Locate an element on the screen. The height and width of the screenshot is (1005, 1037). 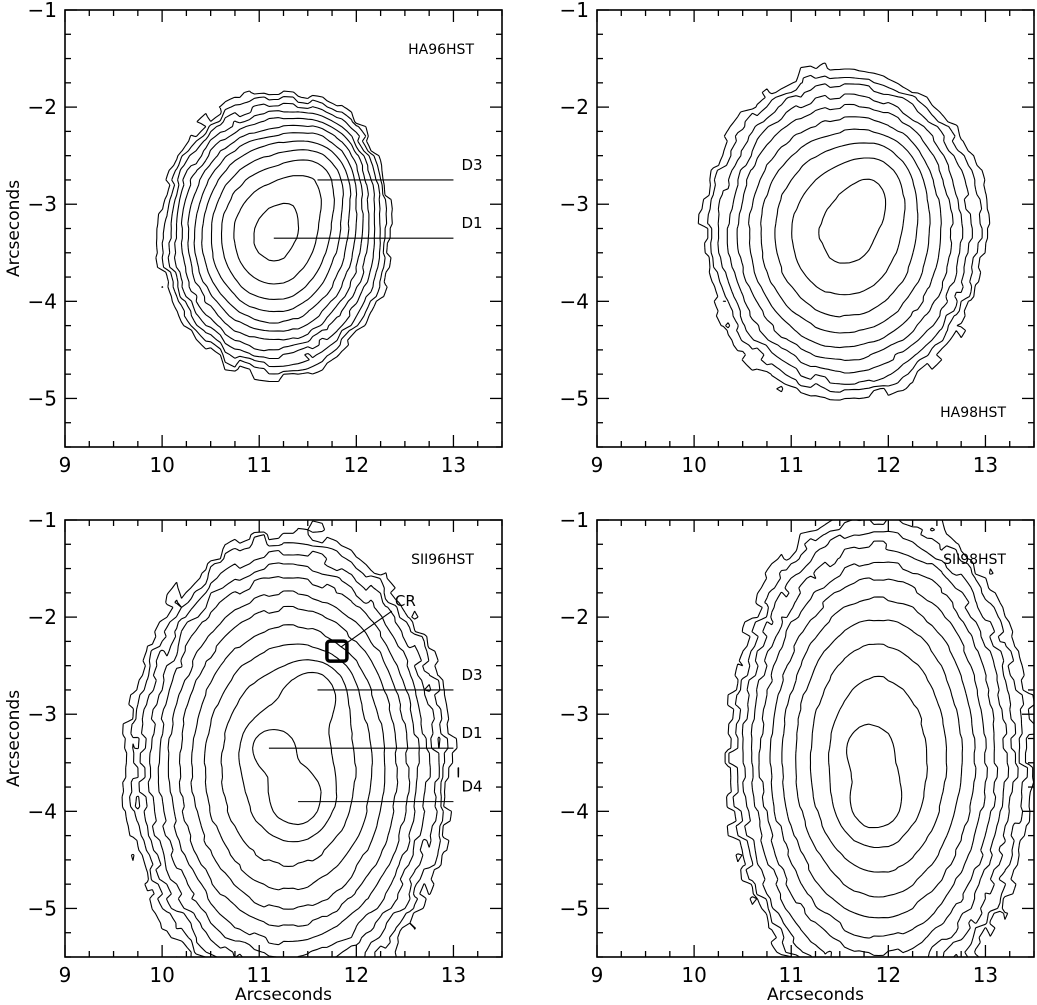
annotation-label: CR is located at coordinates (405, 601).